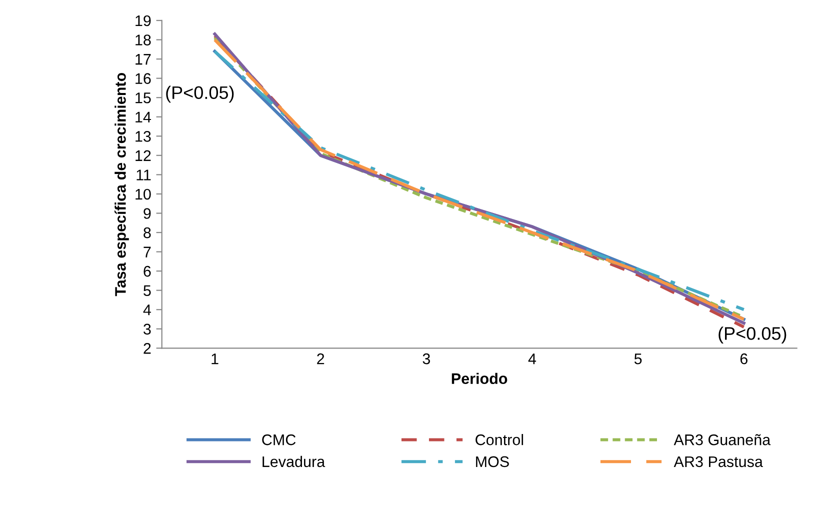 The image size is (830, 512). I want to click on y-tick-label: 4, so click(147, 310).